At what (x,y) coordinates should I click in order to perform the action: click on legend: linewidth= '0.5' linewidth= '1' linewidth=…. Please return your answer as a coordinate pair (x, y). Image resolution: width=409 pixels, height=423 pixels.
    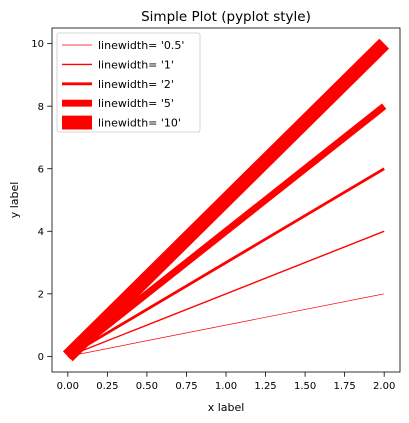
    Looking at the image, I should click on (128, 82).